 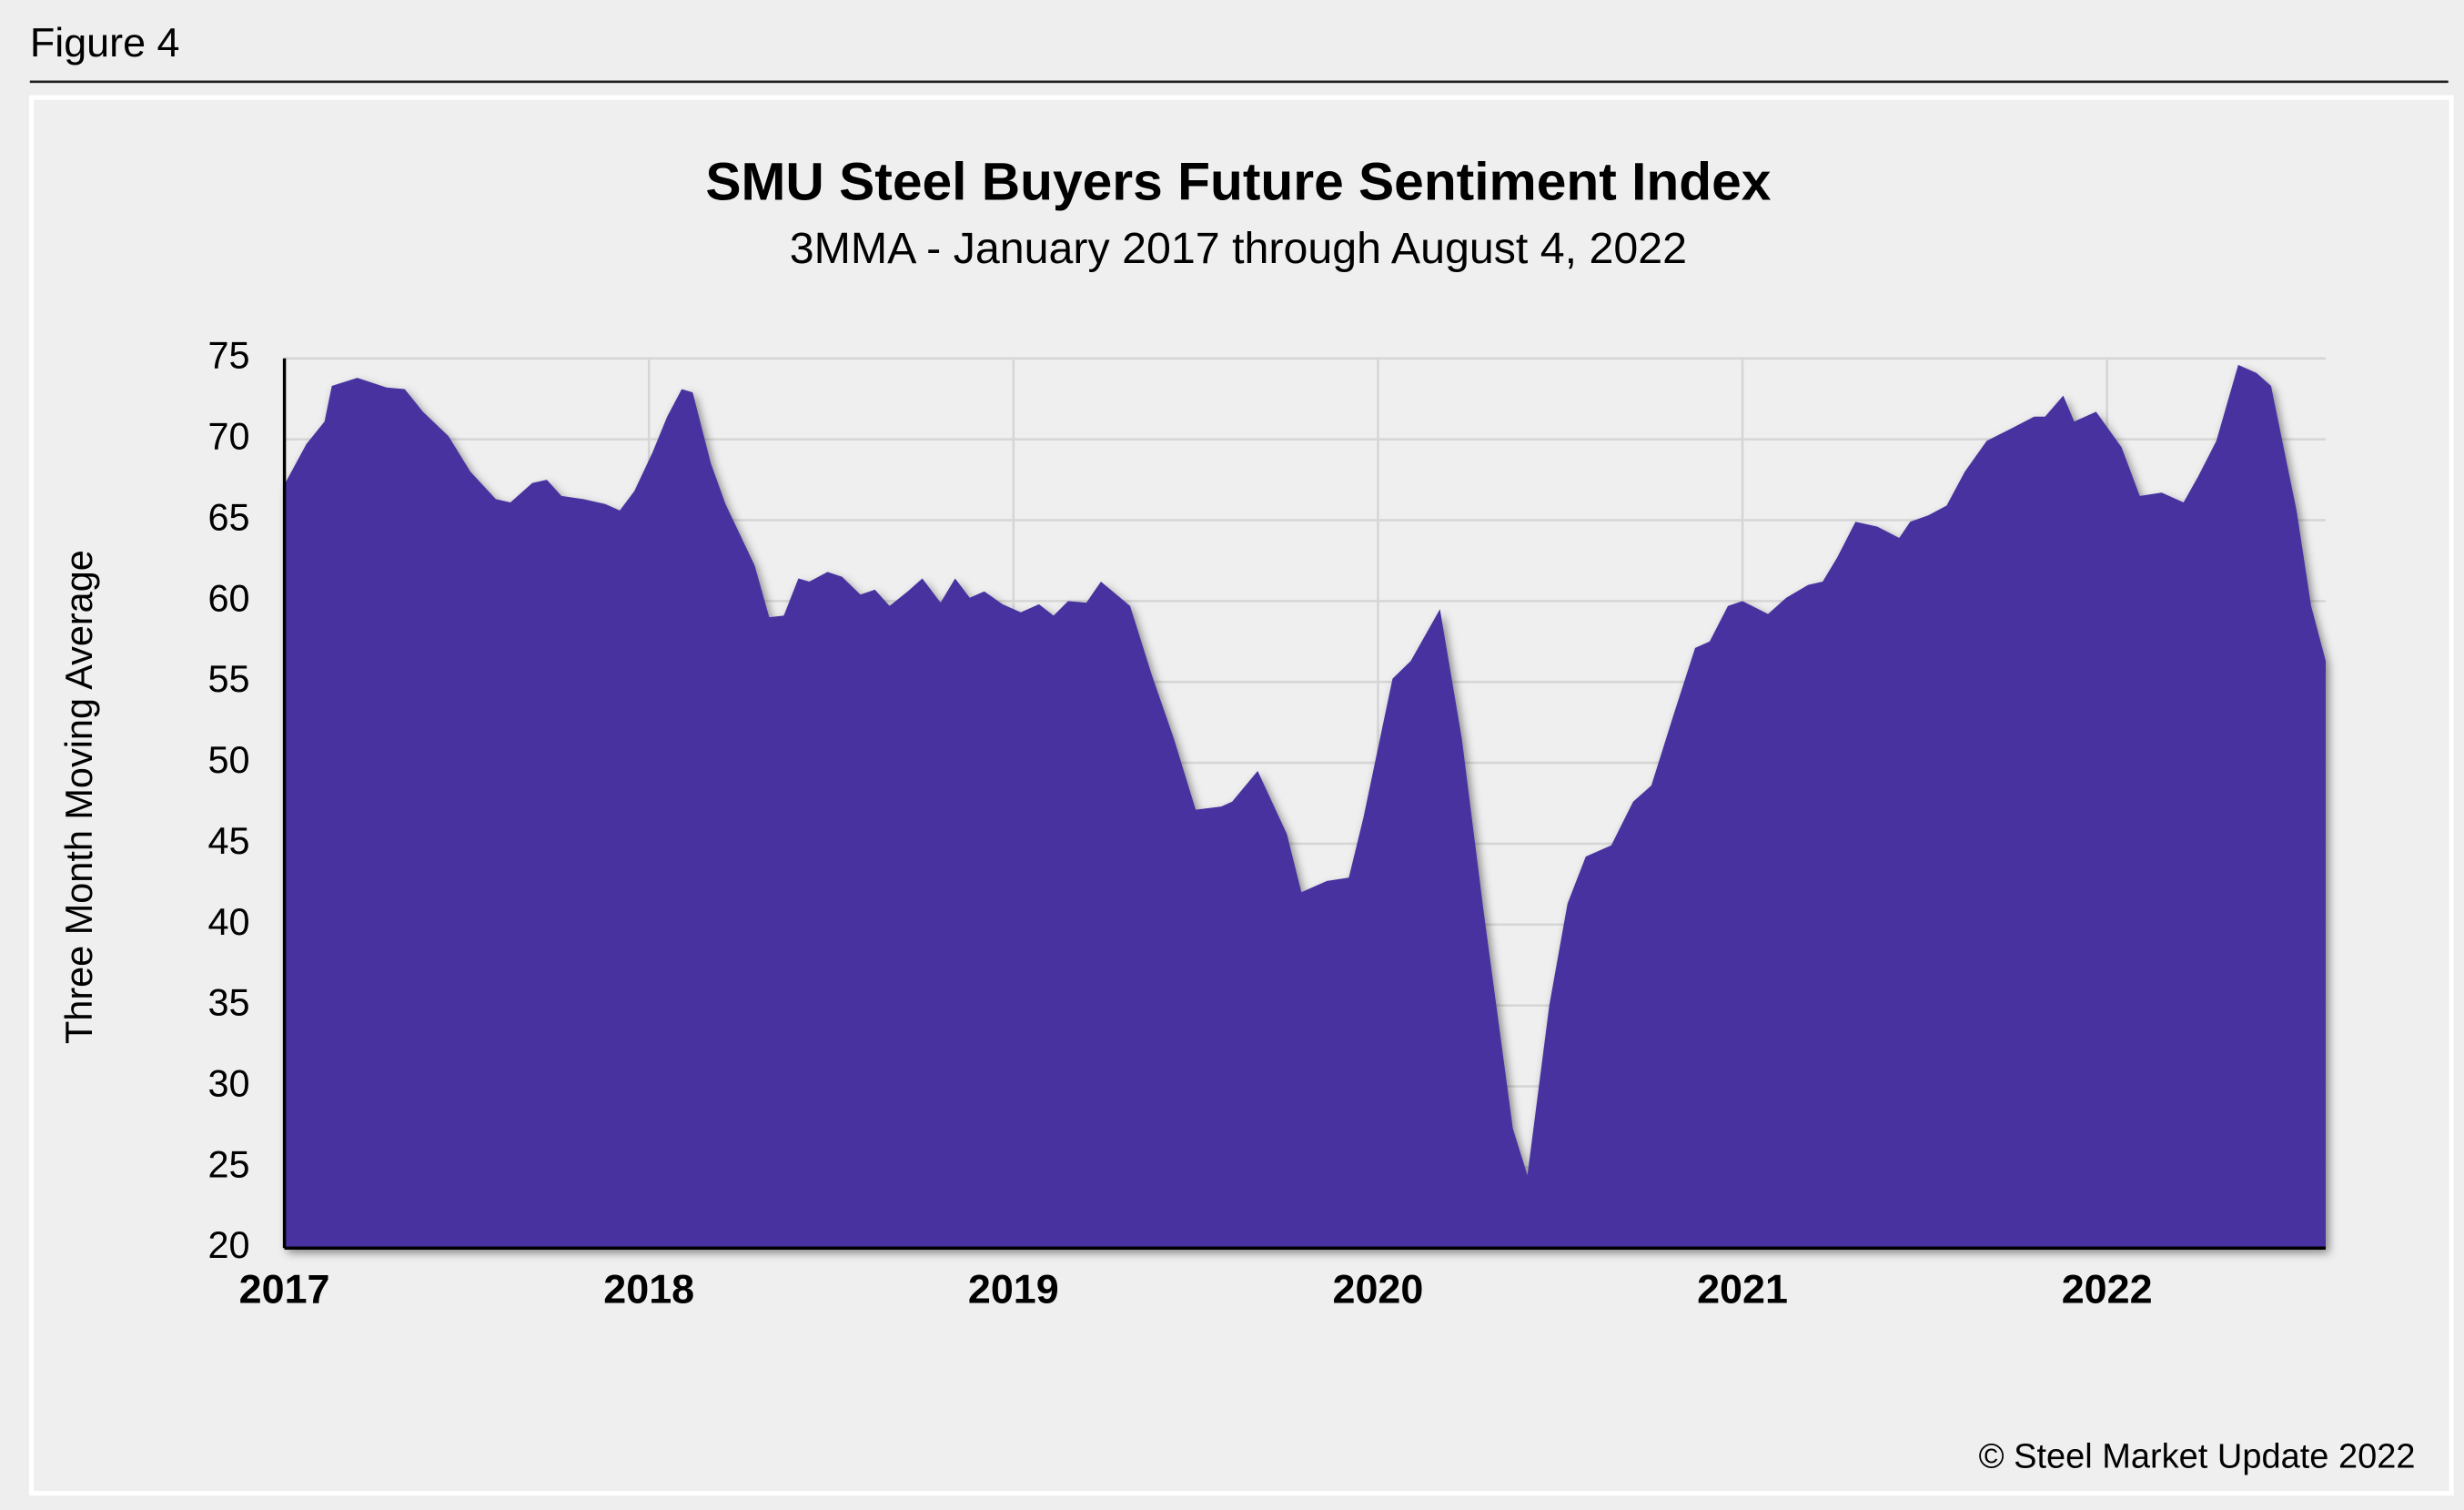 I want to click on y-tick-label: 25, so click(x=229, y=1163).